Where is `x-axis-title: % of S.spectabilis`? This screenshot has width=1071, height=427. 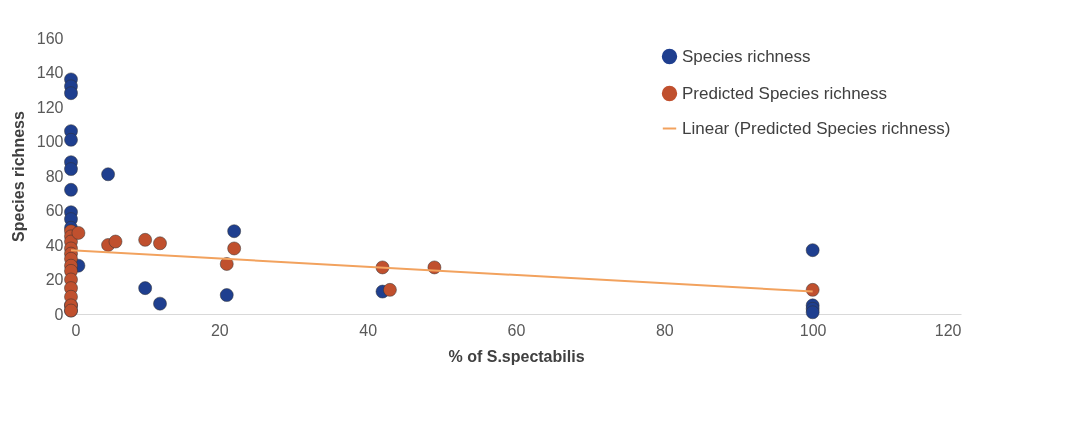
x-axis-title: % of S.spectabilis is located at coordinates (516, 356).